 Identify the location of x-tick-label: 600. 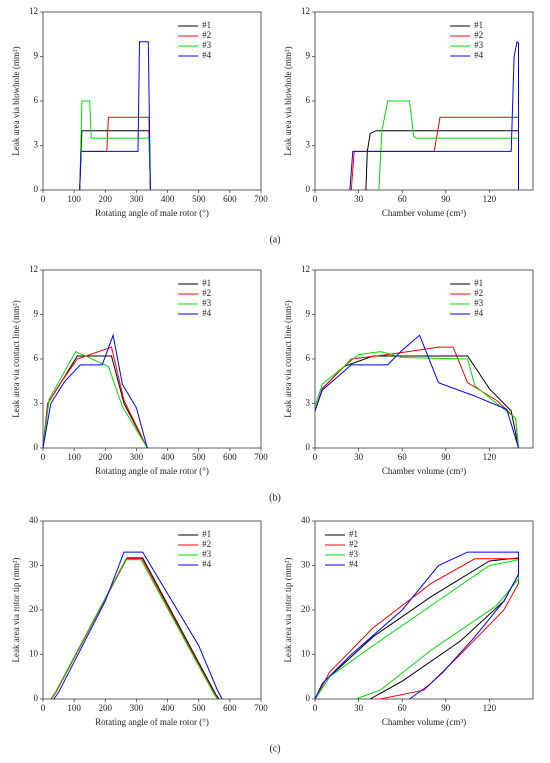
(230, 708).